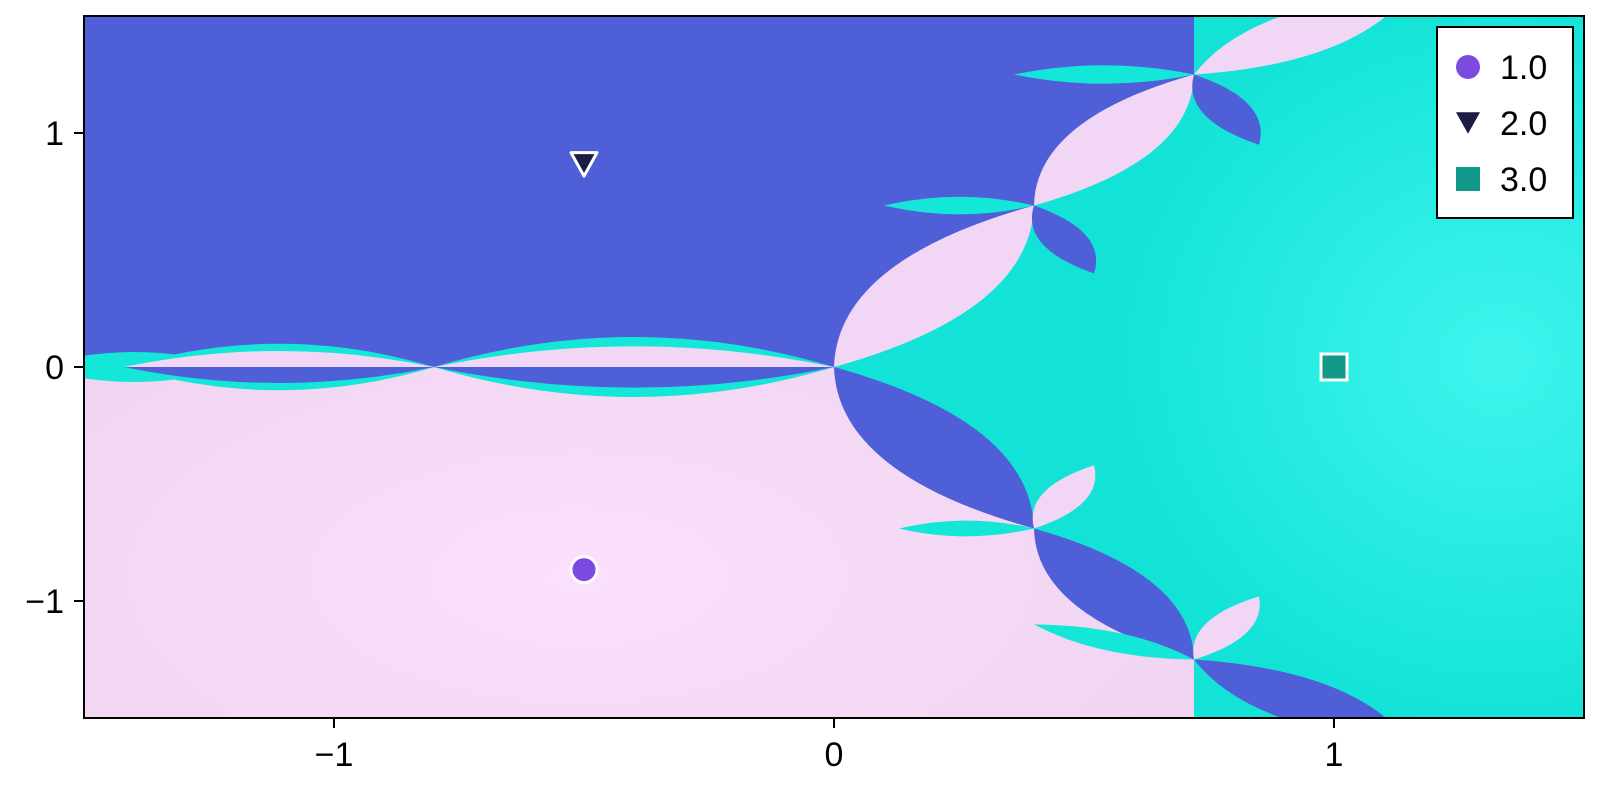 Image resolution: width=1600 pixels, height=800 pixels. I want to click on y-axis: 1 0 −1, so click(54, 368).